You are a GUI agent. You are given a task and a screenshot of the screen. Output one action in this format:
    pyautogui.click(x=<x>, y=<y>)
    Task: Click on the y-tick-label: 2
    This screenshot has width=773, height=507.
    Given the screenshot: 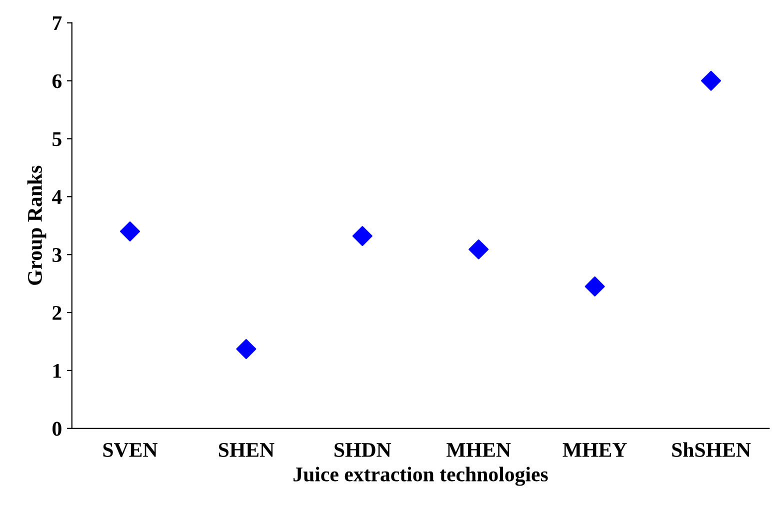 What is the action you would take?
    pyautogui.click(x=57, y=313)
    